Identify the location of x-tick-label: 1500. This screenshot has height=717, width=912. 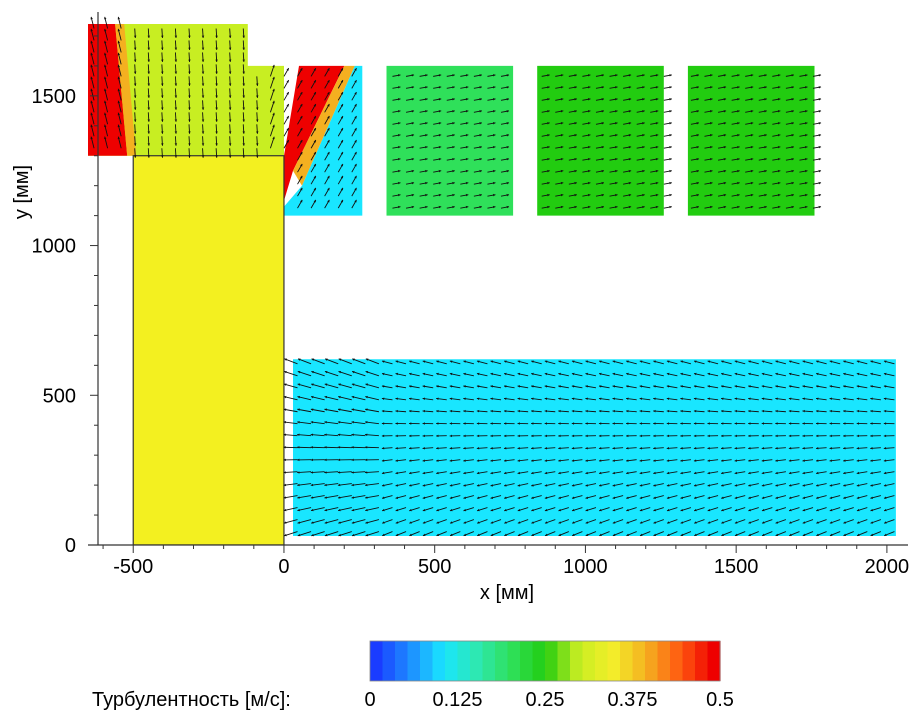
(736, 567).